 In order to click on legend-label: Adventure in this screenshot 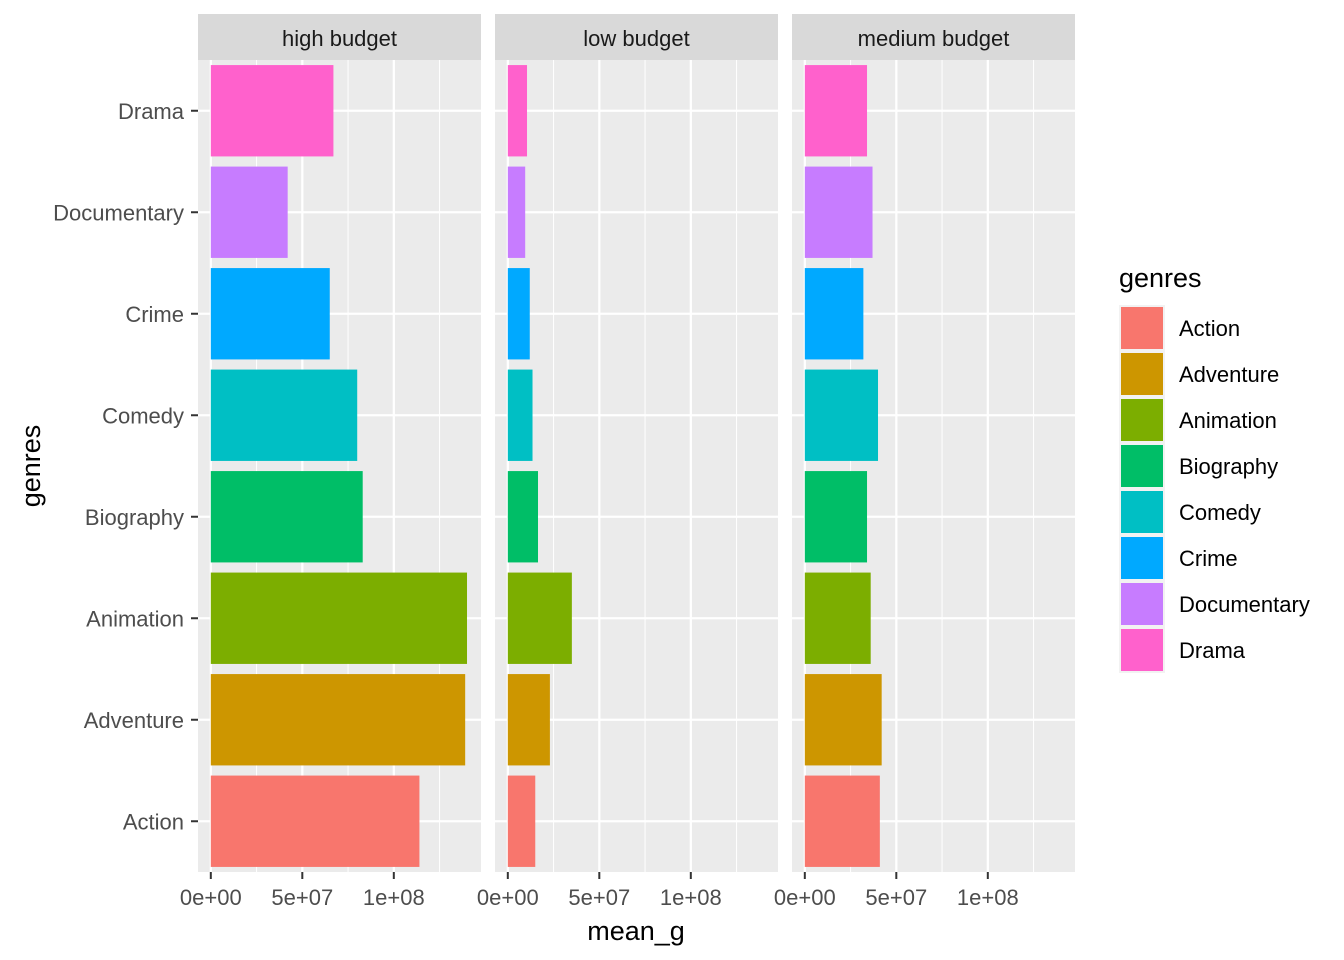, I will do `click(1229, 374)`.